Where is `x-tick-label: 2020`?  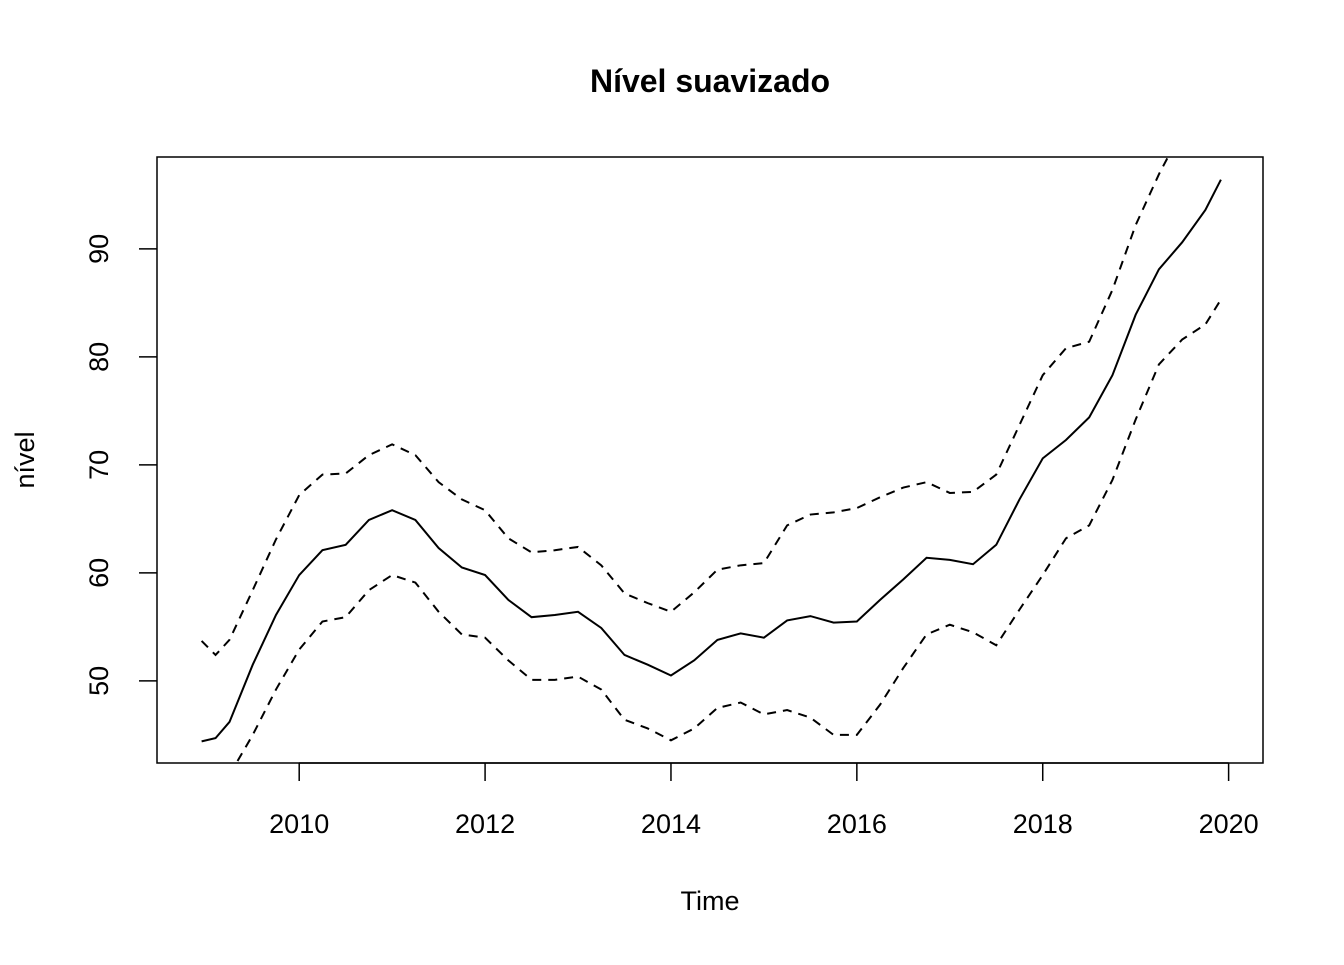
x-tick-label: 2020 is located at coordinates (1229, 824).